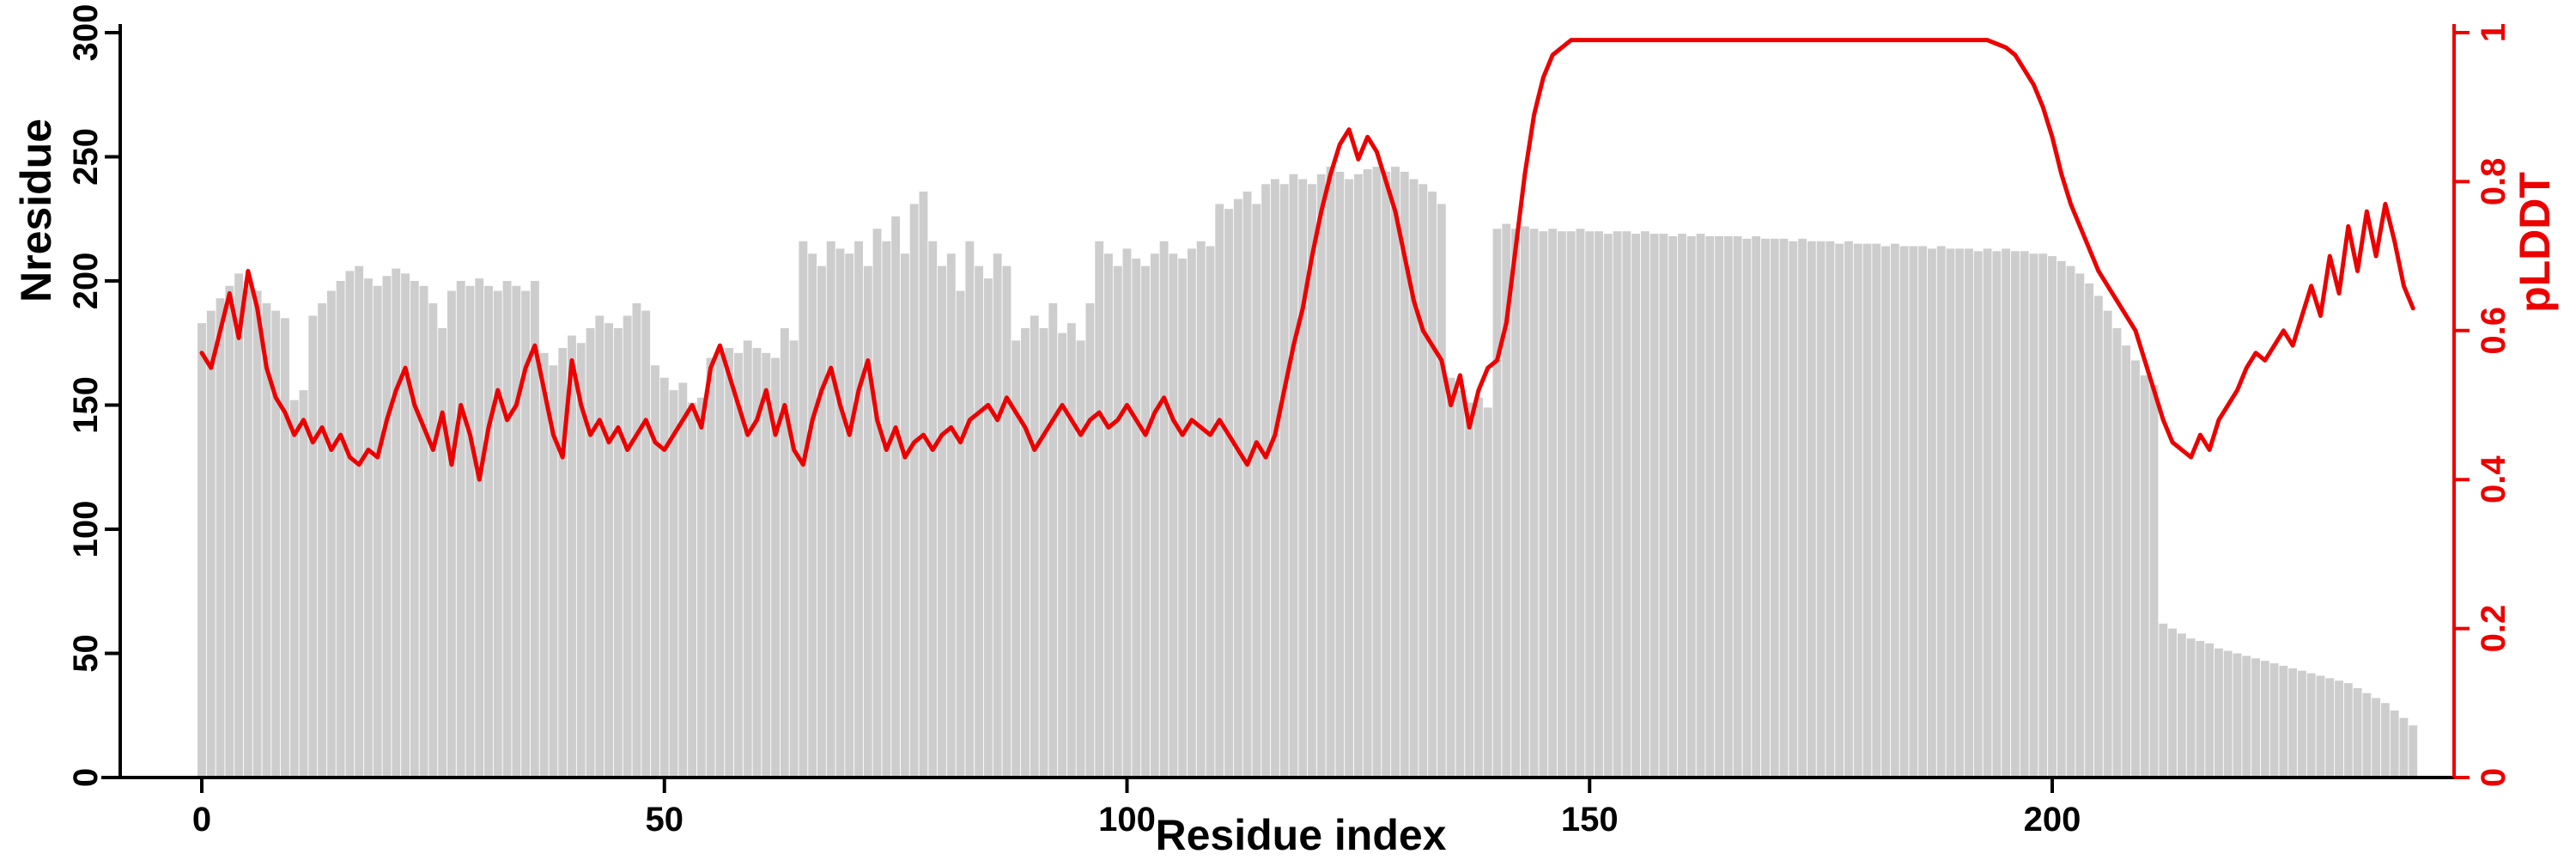  I want to click on plddt-tick-label: 0, so click(2493, 777).